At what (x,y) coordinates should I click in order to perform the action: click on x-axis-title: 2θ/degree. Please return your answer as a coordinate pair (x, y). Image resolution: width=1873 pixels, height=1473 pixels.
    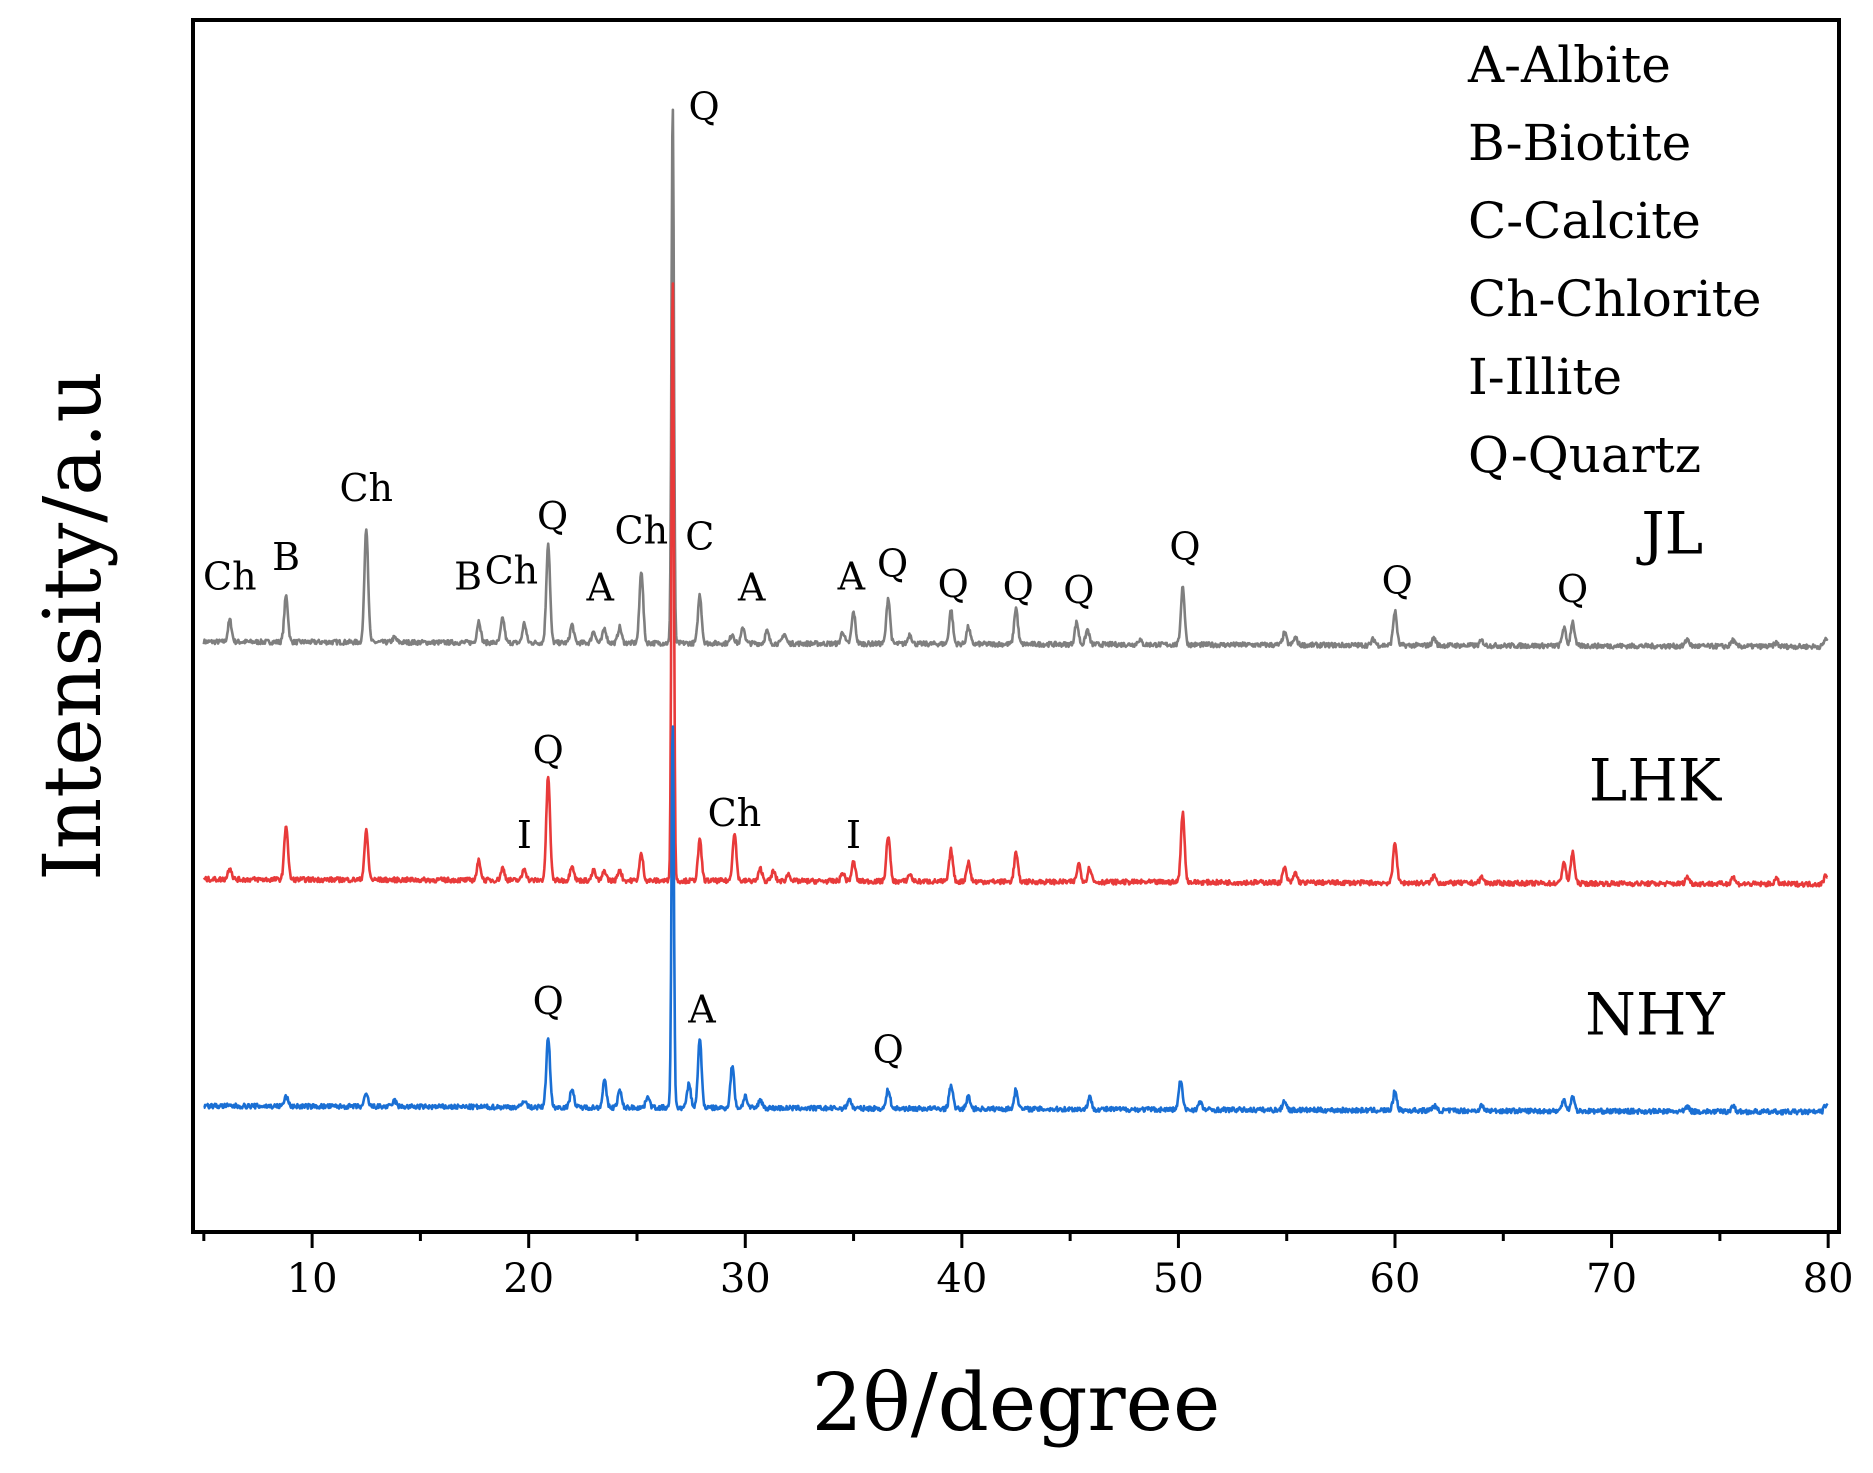
    Looking at the image, I should click on (1016, 1402).